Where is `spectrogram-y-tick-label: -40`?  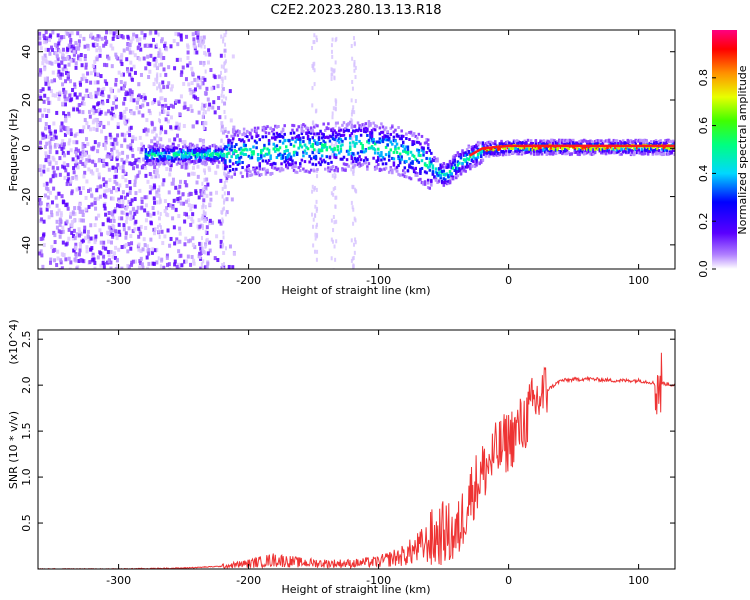
spectrogram-y-tick-label: -40 is located at coordinates (26, 245).